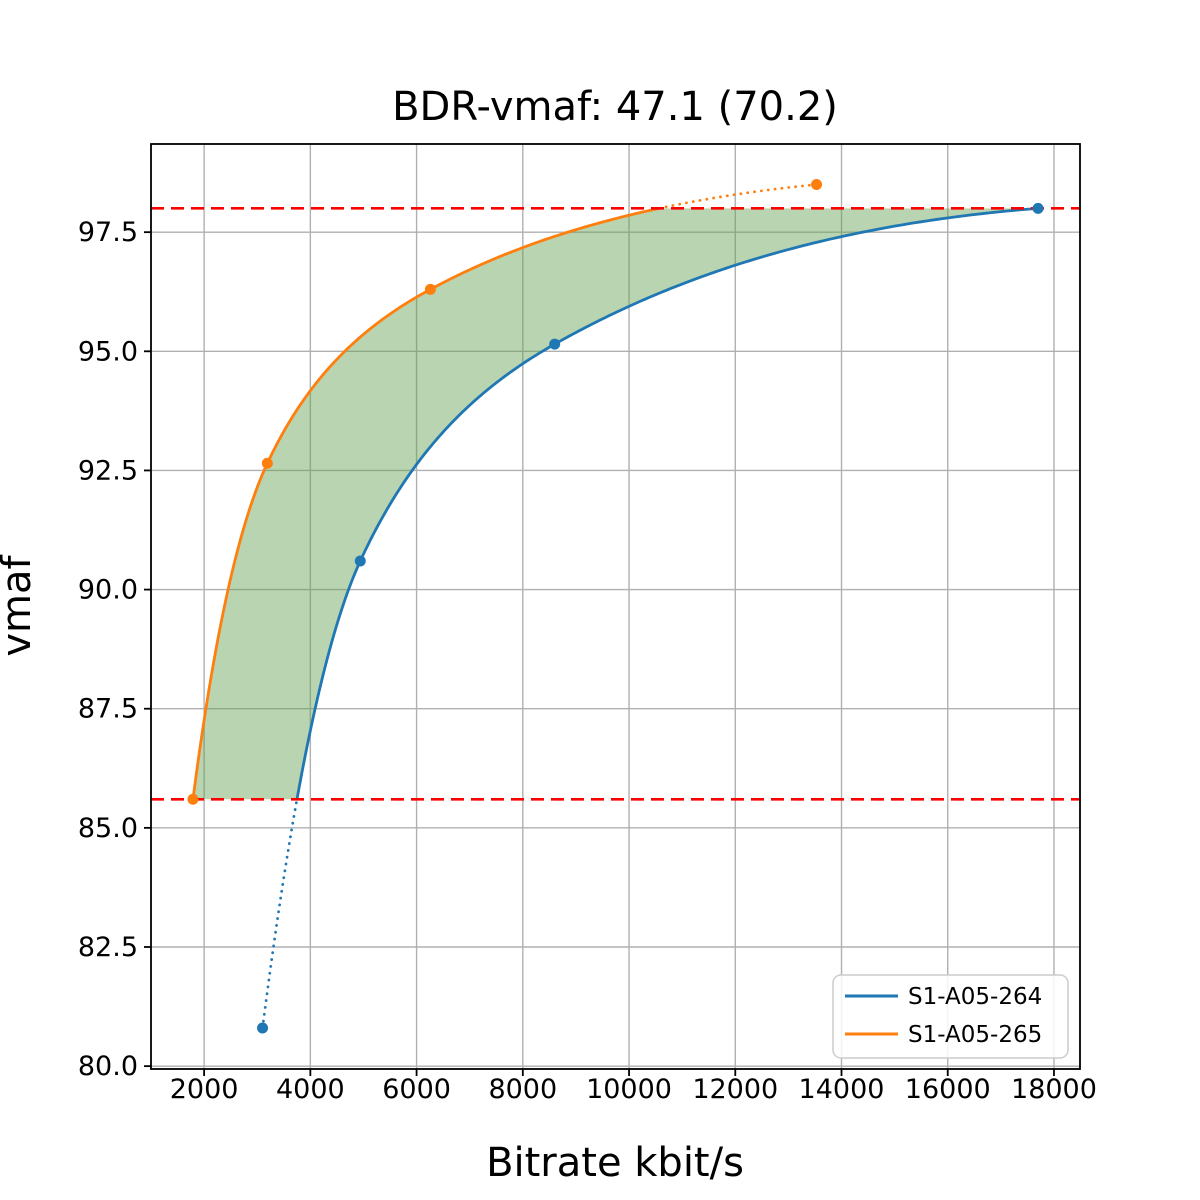  What do you see at coordinates (948, 1089) in the screenshot?
I see `x-tick-label: 16000` at bounding box center [948, 1089].